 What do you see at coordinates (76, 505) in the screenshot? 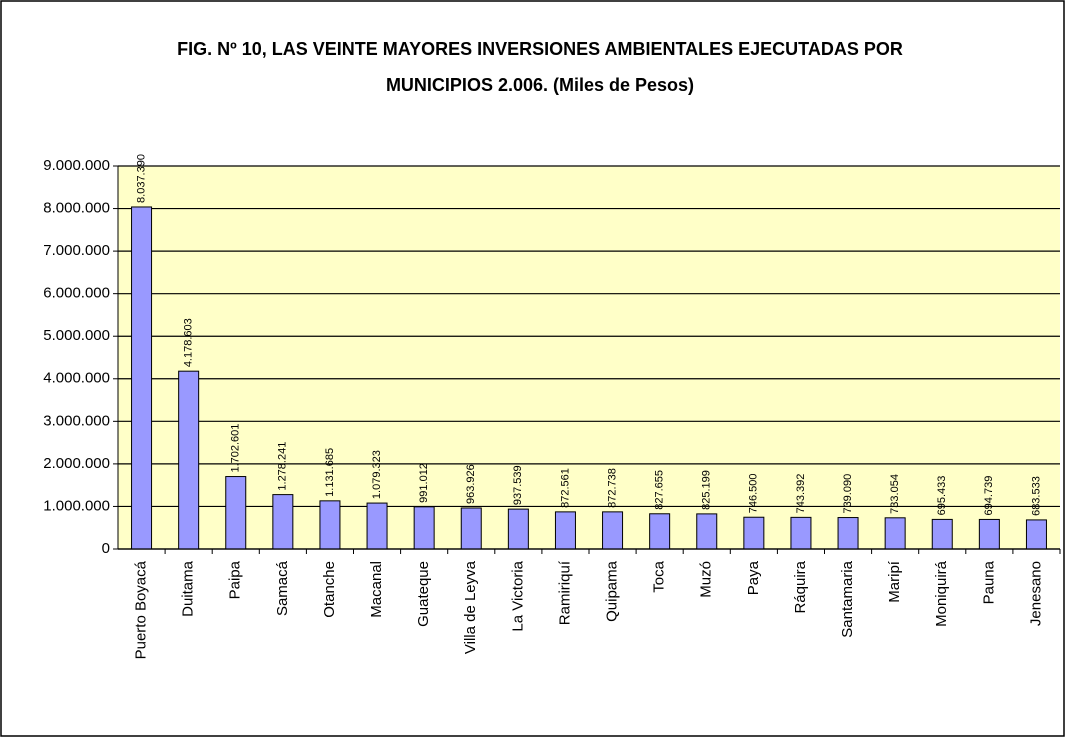
I see `y-tick-label: 1.000.000` at bounding box center [76, 505].